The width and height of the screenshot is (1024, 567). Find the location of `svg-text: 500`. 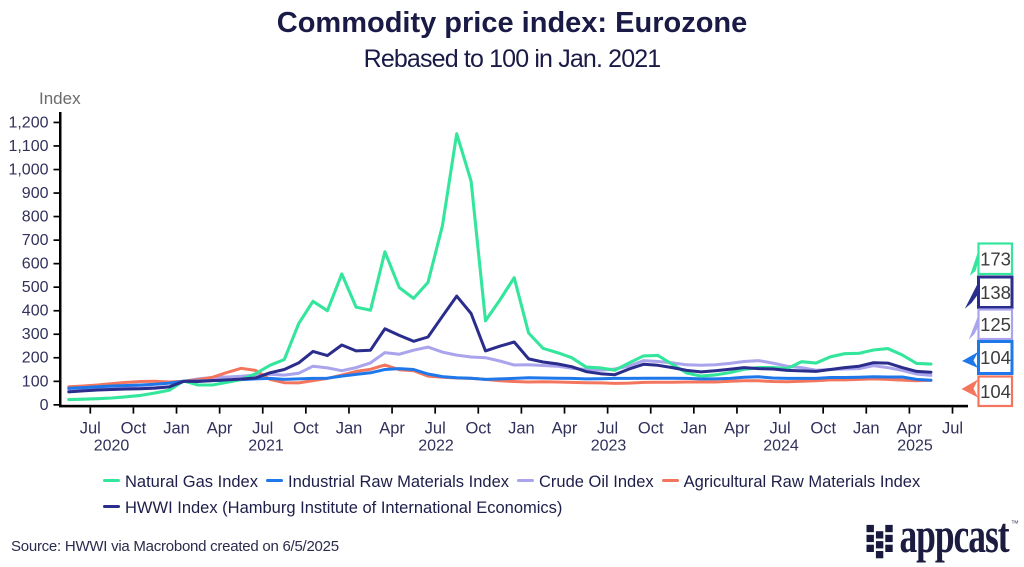

svg-text: 500 is located at coordinates (35, 287).